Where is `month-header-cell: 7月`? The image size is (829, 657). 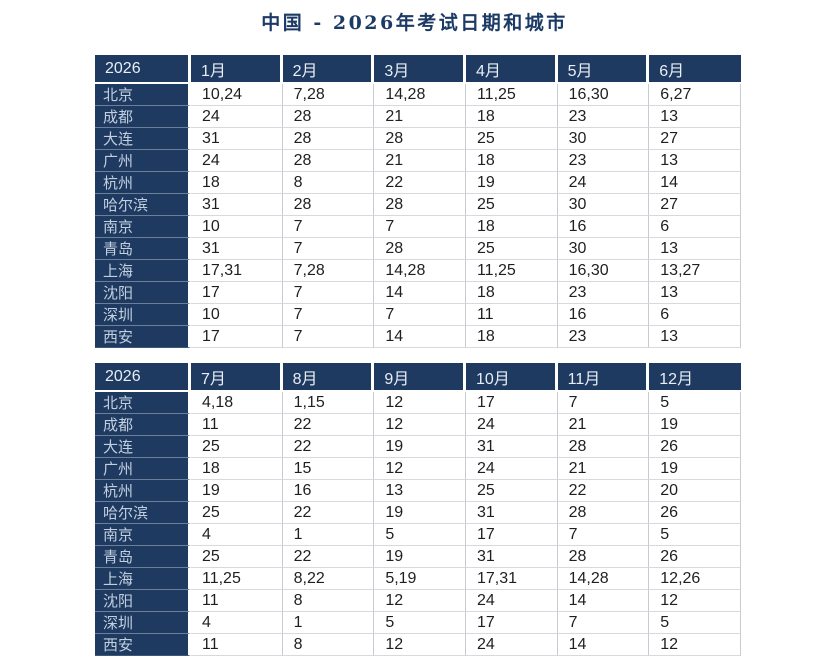
month-header-cell: 7月 is located at coordinates (237, 377).